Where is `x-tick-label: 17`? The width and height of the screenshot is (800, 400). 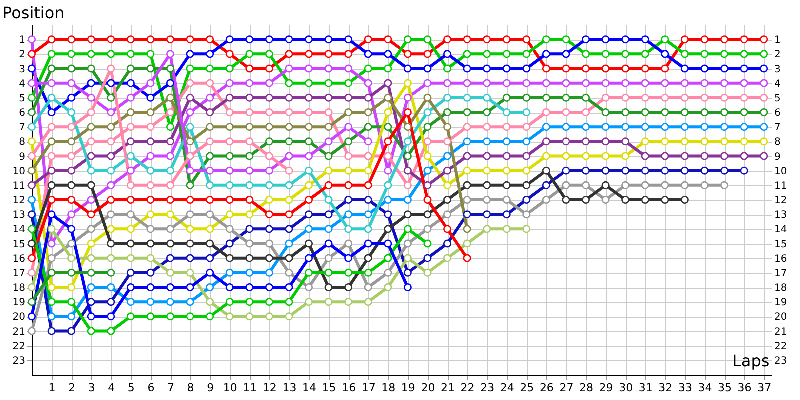 x-tick-label: 17 is located at coordinates (369, 388).